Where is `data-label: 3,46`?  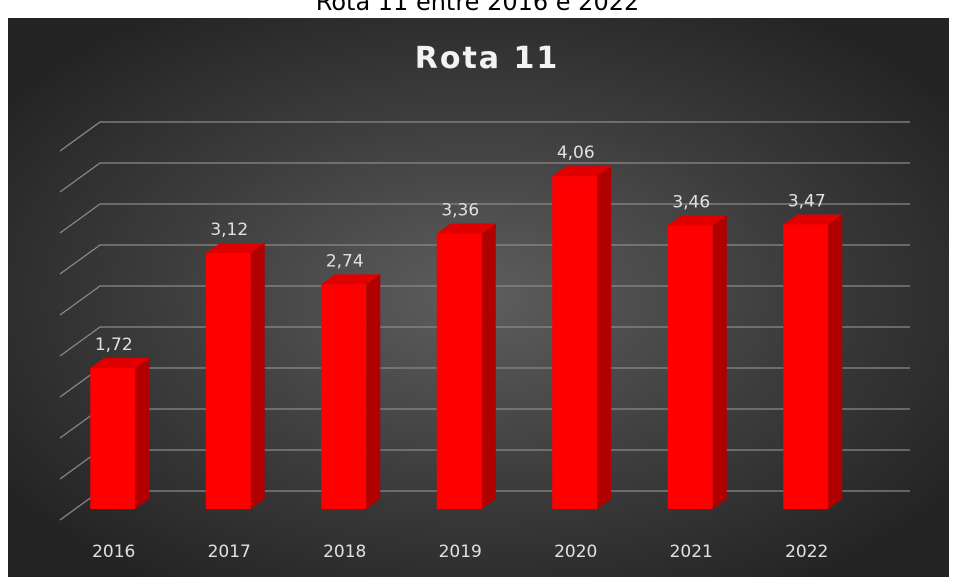 data-label: 3,46 is located at coordinates (691, 202).